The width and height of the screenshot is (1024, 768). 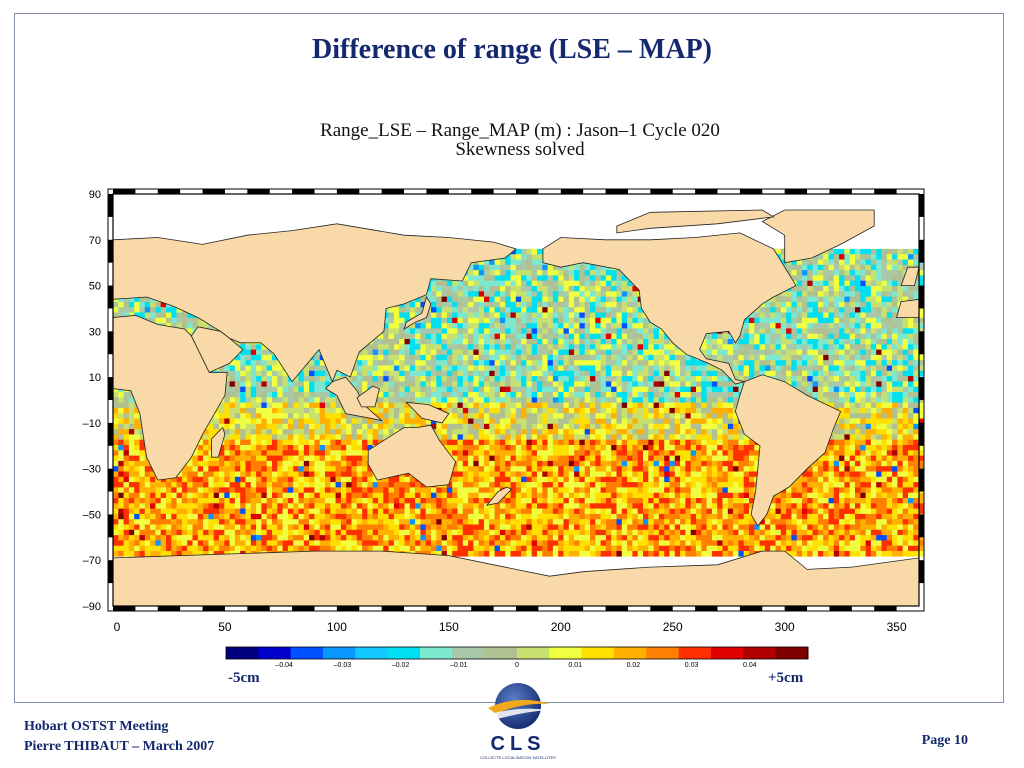 I want to click on figure-title-line2: Skewness solved, so click(x=520, y=149).